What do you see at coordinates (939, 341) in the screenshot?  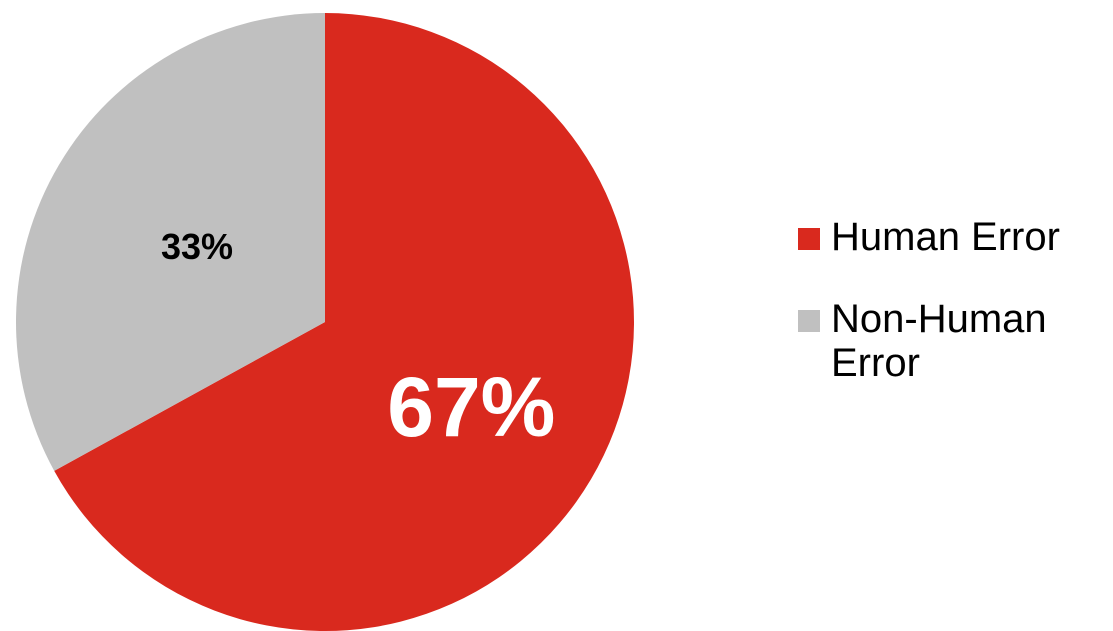 I see `legend-label-non-human-error: Non-Human Error` at bounding box center [939, 341].